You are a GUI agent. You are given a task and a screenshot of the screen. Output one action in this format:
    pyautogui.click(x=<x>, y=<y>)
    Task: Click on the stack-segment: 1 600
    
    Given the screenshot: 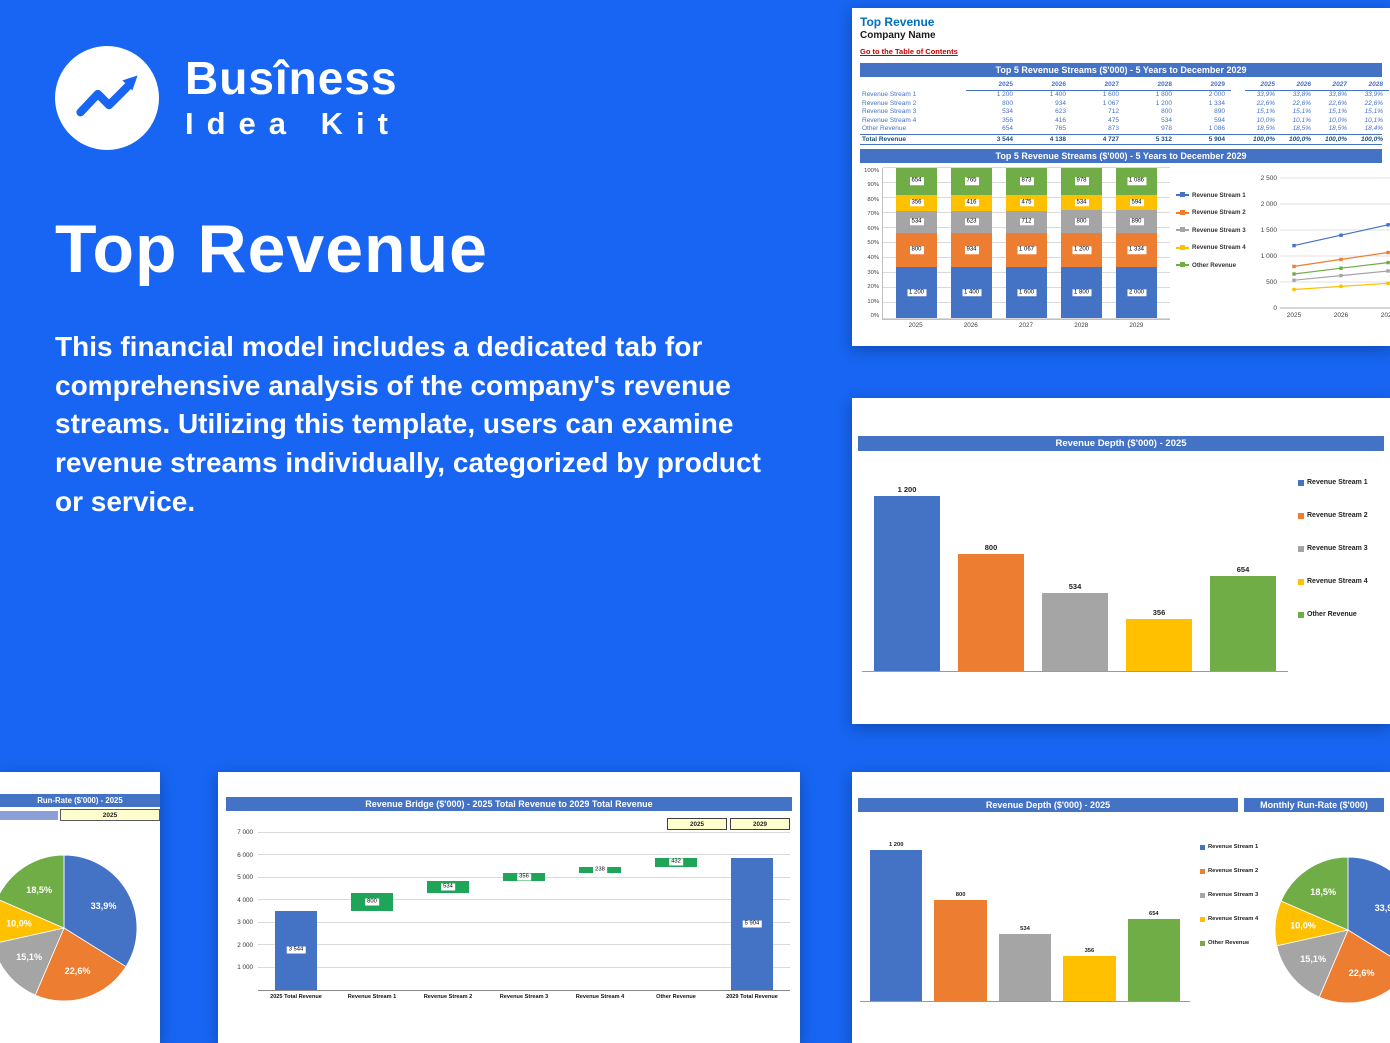 What is the action you would take?
    pyautogui.click(x=1026, y=293)
    